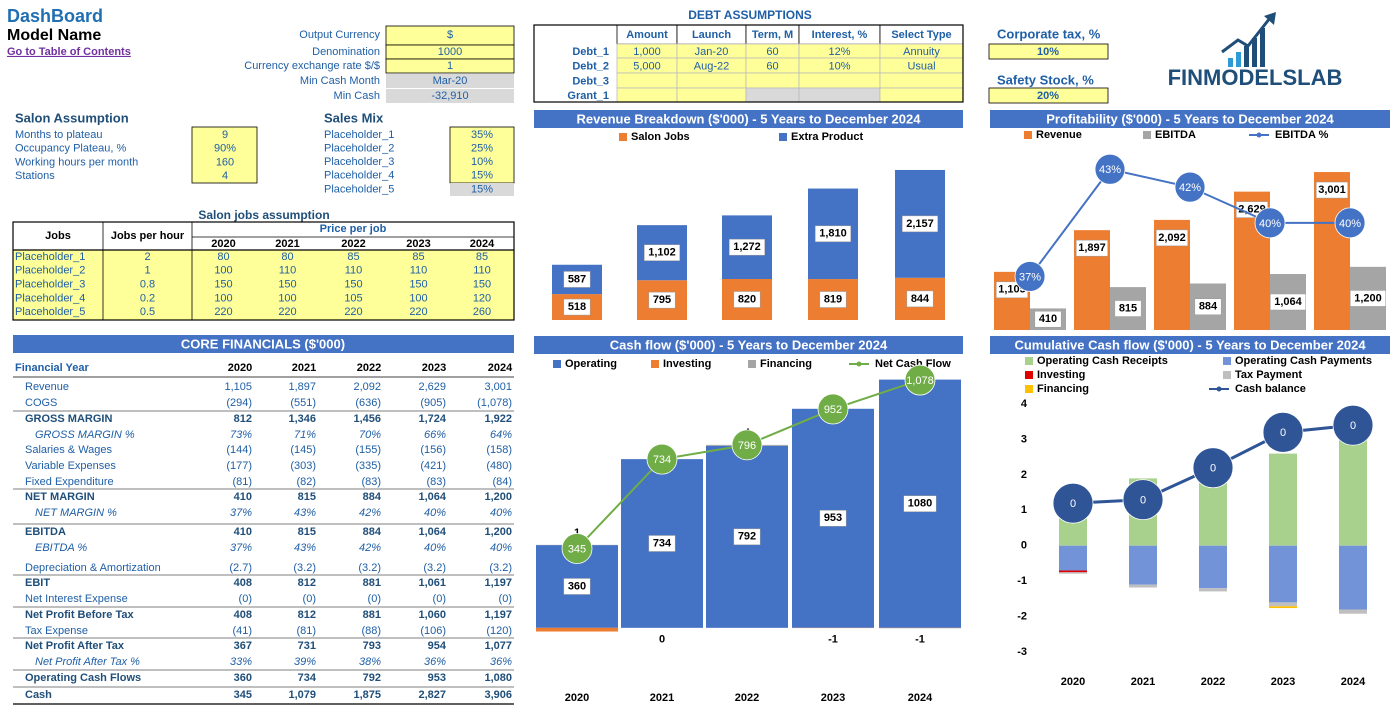 This screenshot has width=1395, height=727. Describe the element at coordinates (432, 532) in the screenshot. I see `row-value: 1,064` at that location.